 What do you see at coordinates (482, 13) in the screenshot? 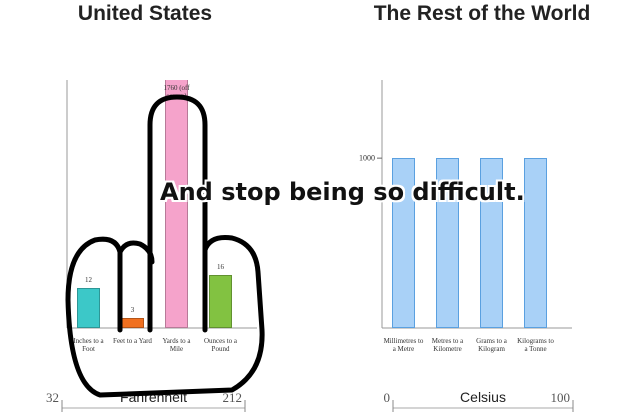
I see `chart-title: The Rest of the World` at bounding box center [482, 13].